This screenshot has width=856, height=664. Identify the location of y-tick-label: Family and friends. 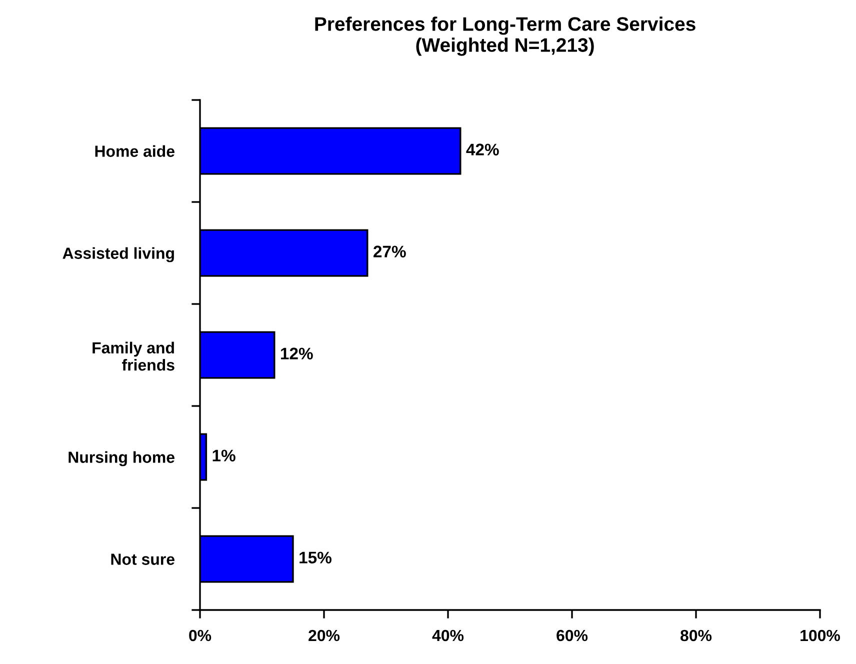
(133, 356).